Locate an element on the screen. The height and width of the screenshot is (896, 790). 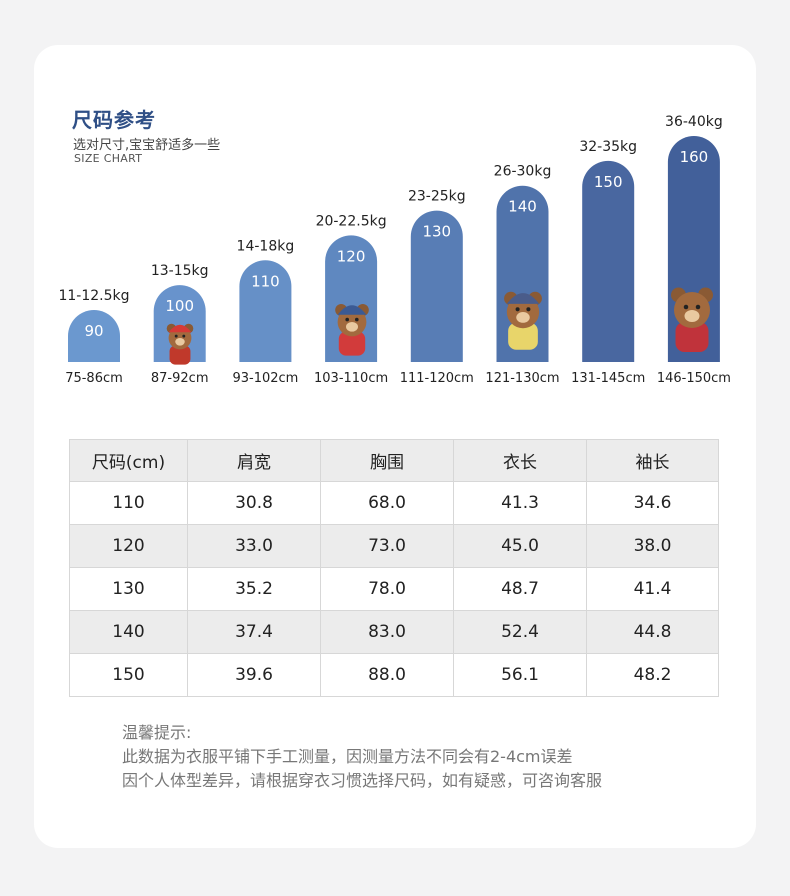
table-row: 130 35.2 78.0 48.7 41.4 is located at coordinates (394, 589).